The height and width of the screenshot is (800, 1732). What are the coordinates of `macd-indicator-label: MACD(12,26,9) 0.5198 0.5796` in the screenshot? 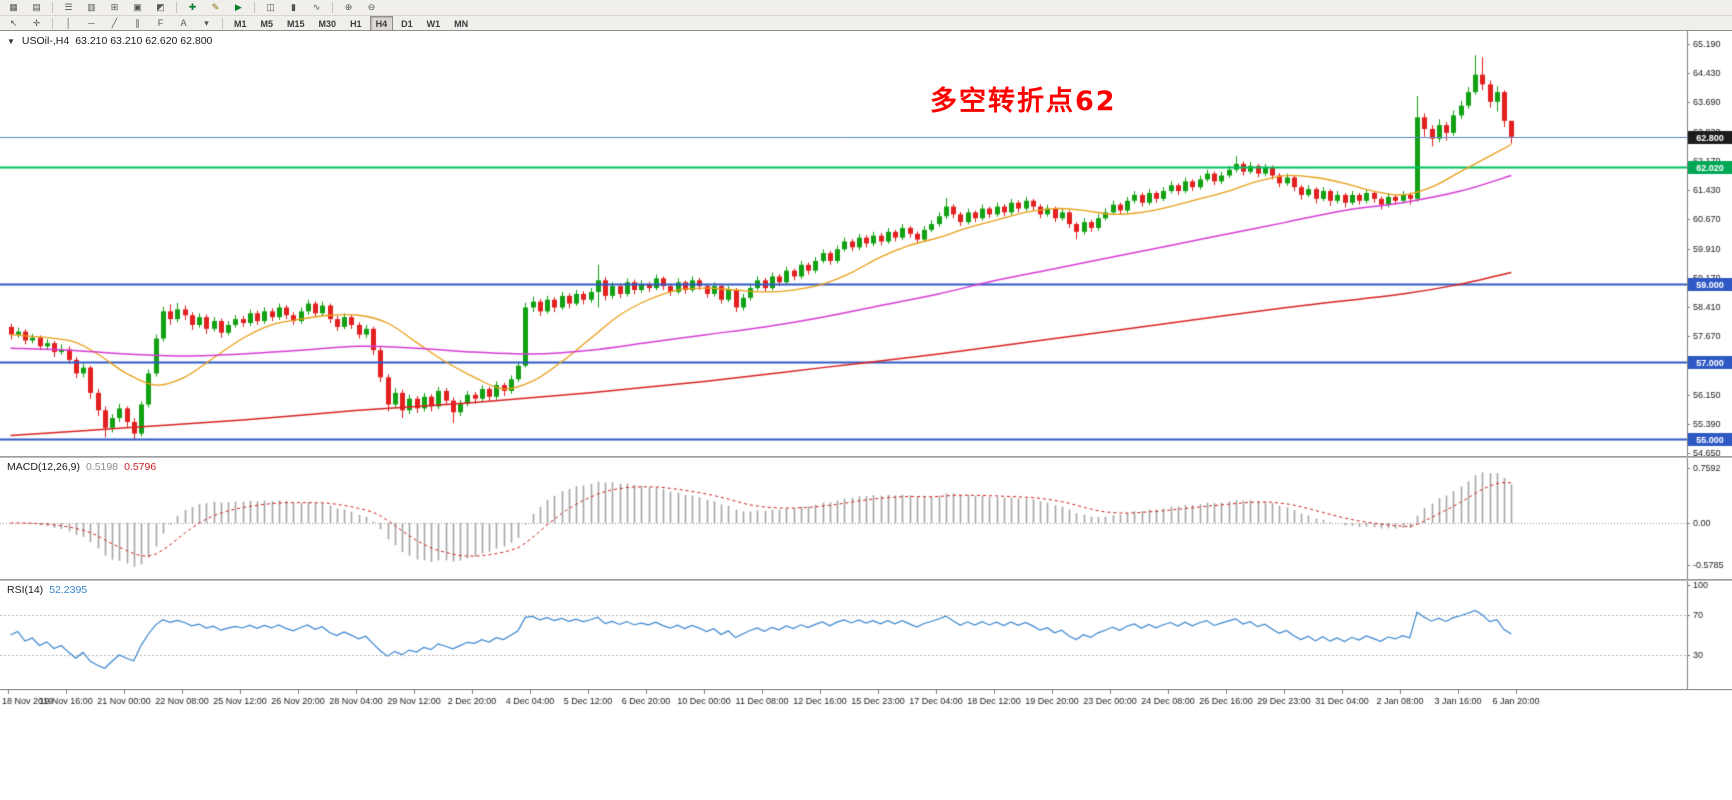 It's located at (81, 467).